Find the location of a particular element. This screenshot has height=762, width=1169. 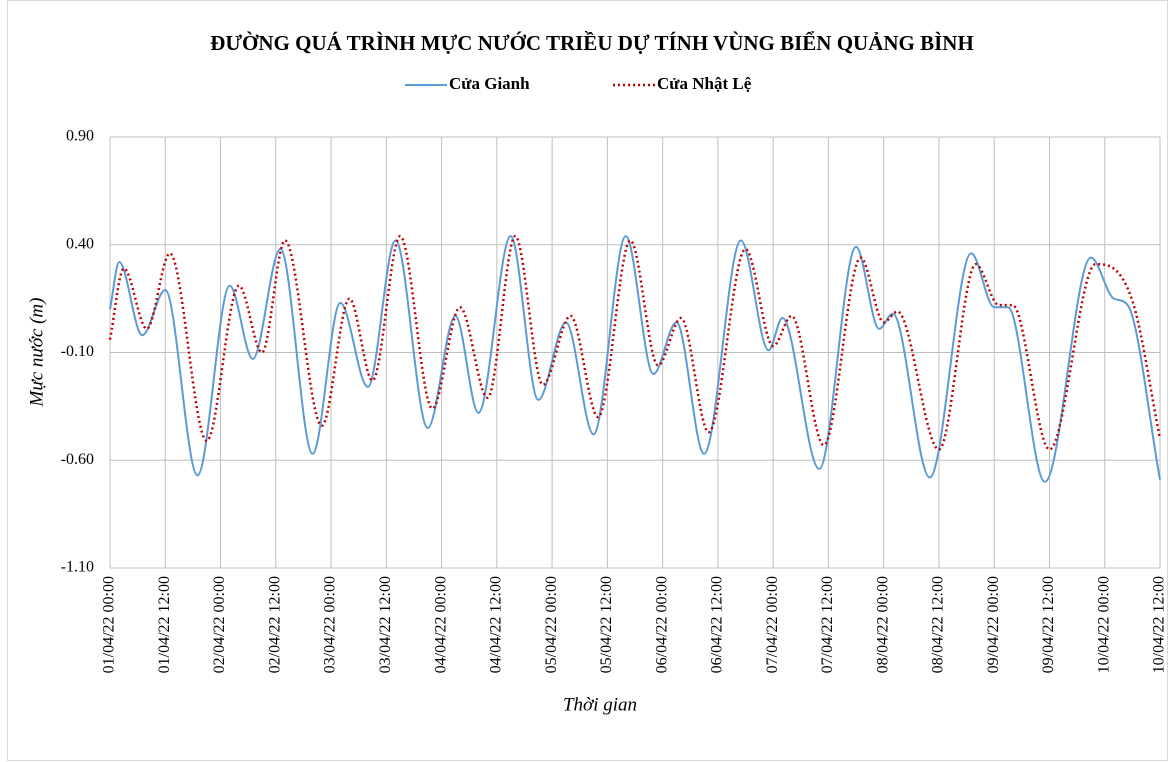

x-tick-label: 09/04/22 00:00 is located at coordinates (993, 624).